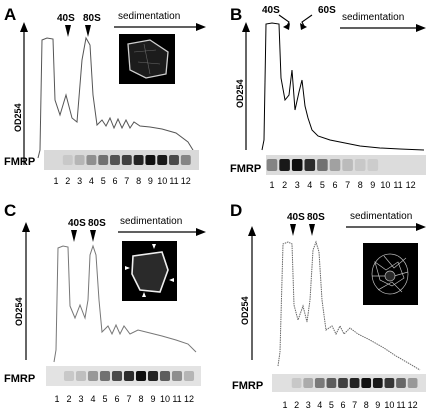 The image size is (432, 411). I want to click on panel-d-lane-9: 9, so click(377, 405).